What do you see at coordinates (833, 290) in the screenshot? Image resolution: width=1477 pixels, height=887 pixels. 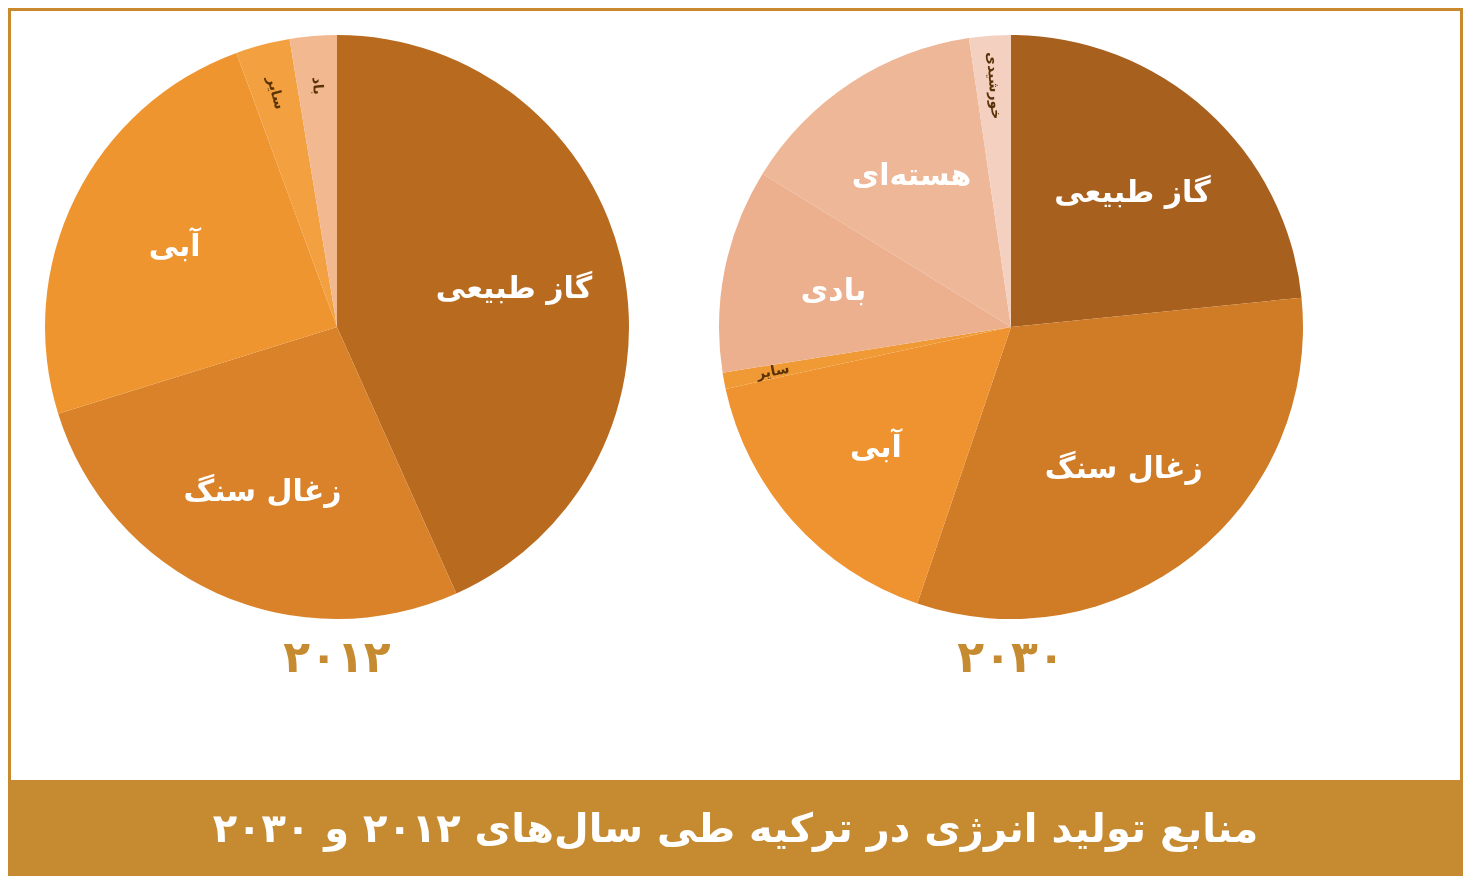 I see `slice-label: بادی` at bounding box center [833, 290].